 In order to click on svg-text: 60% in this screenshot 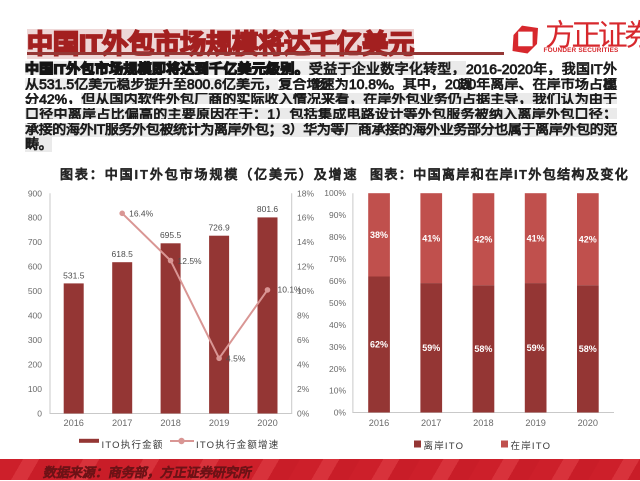, I will do `click(337, 281)`.